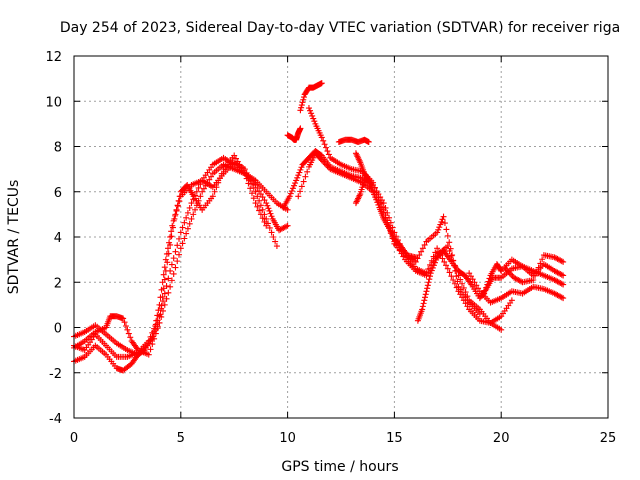 The width and height of the screenshot is (640, 480). I want to click on x-tick-label: 15, so click(394, 438).